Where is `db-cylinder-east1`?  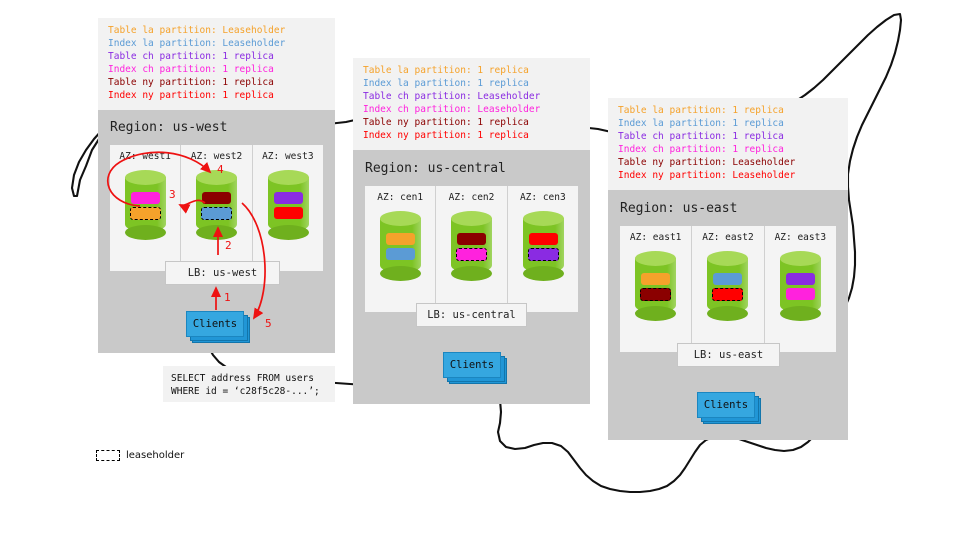 db-cylinder-east1 is located at coordinates (656, 286).